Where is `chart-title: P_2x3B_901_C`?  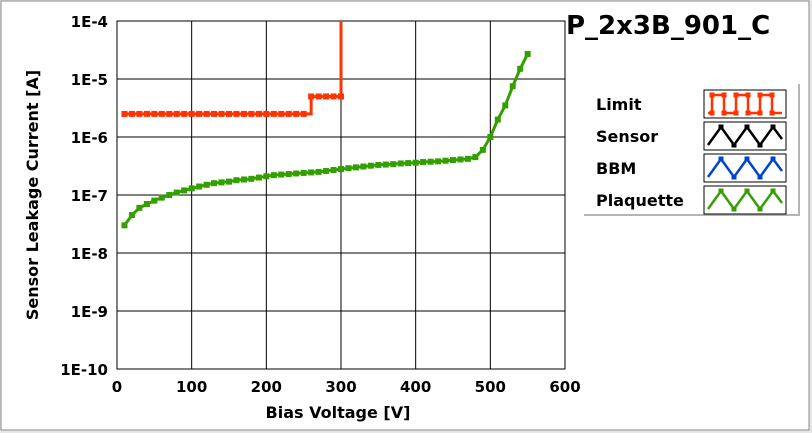 chart-title: P_2x3B_901_C is located at coordinates (668, 26).